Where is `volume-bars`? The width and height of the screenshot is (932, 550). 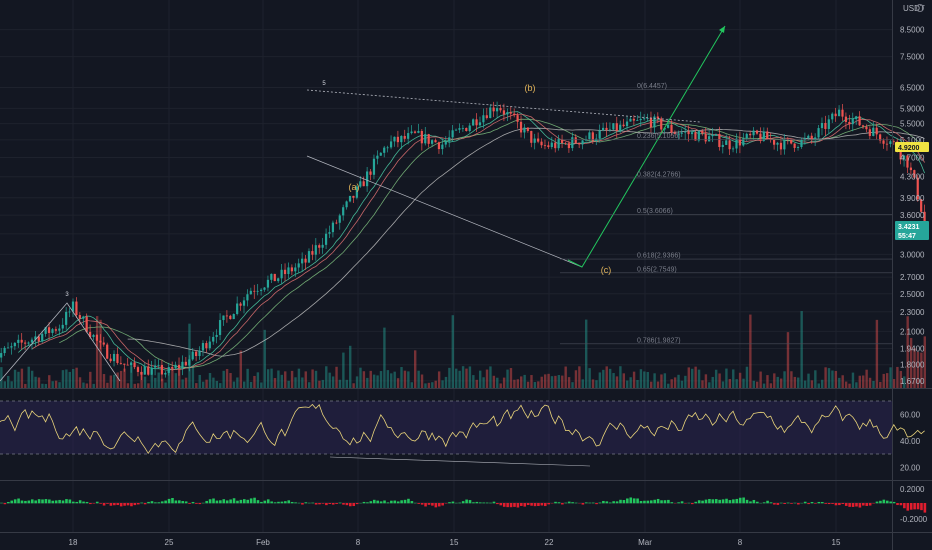 volume-bars is located at coordinates (463, 349).